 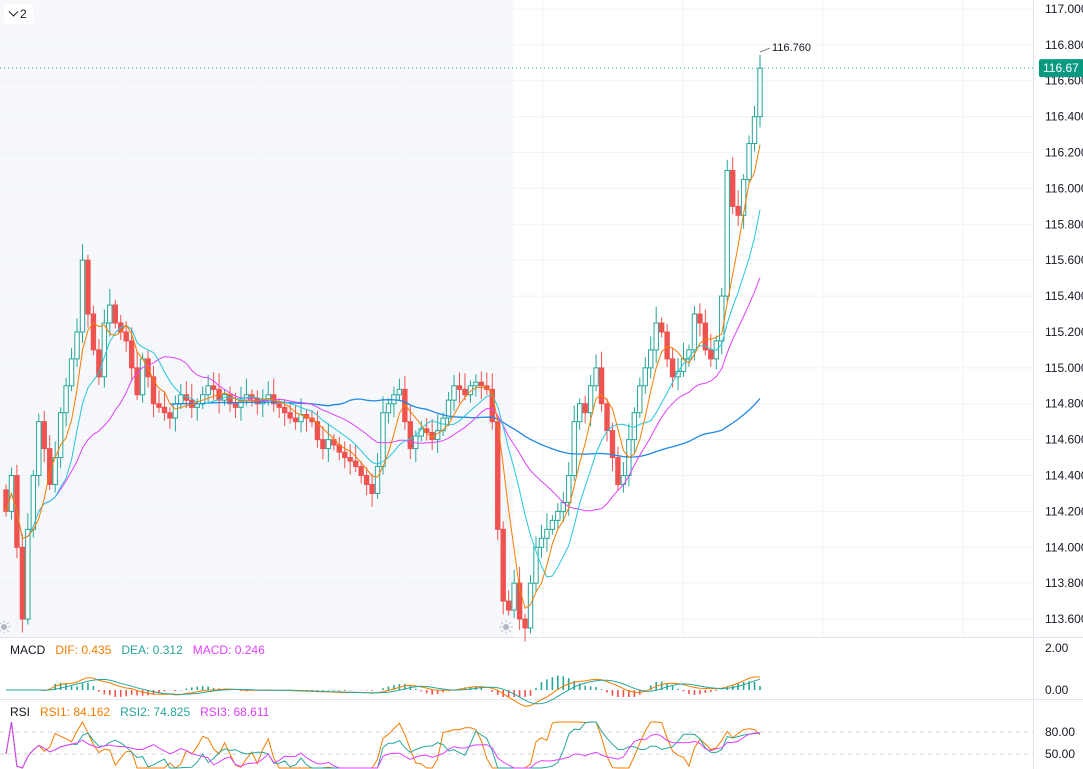 I want to click on macd-name: MACD, so click(x=28, y=650).